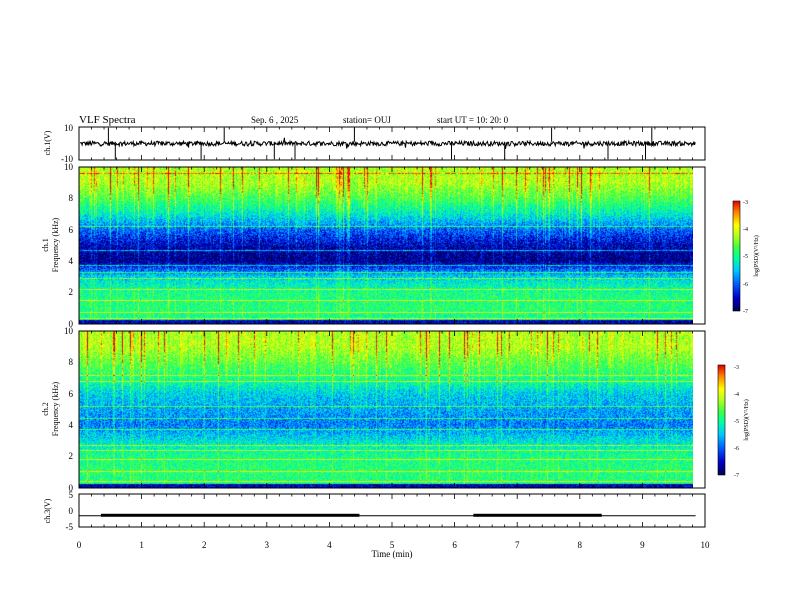  I want to click on x-tick-label: 9, so click(642, 545).